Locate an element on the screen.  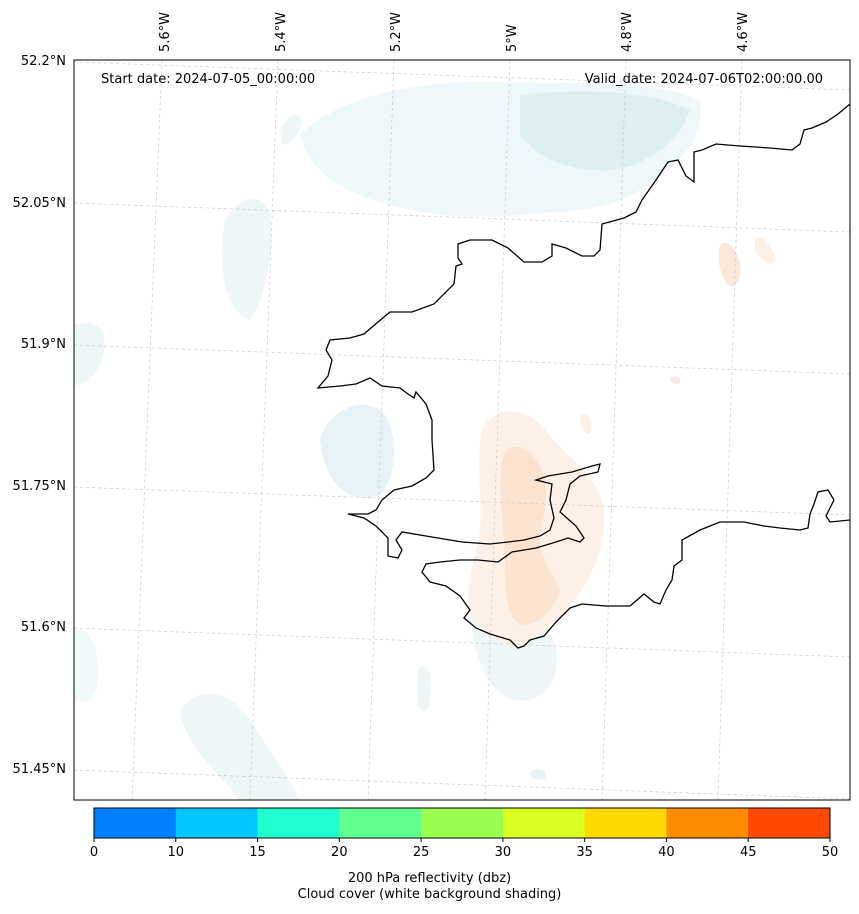
lon-label-4.6W: 4.6°W is located at coordinates (743, 32).